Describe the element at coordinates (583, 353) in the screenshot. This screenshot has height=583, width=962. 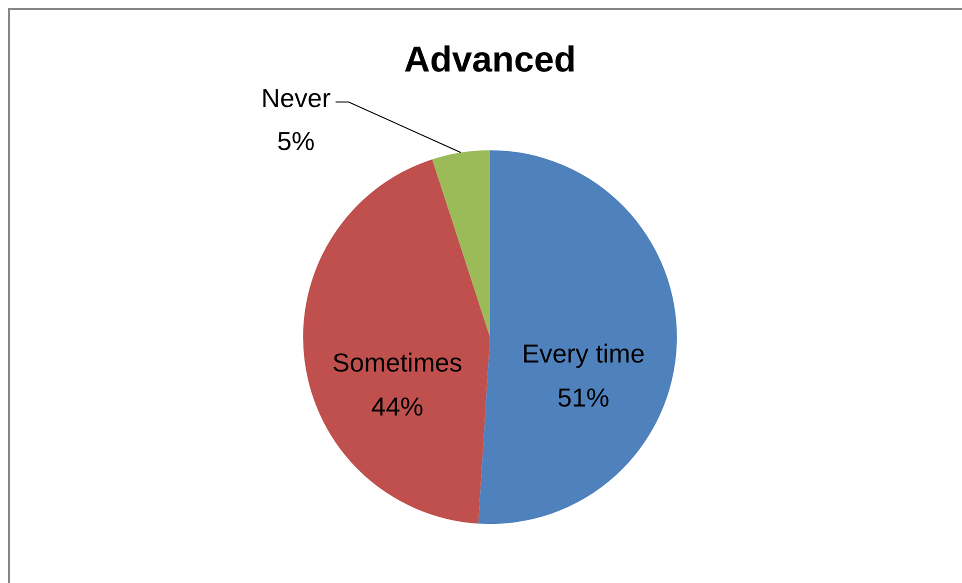
I see `slice-label: Every time` at that location.